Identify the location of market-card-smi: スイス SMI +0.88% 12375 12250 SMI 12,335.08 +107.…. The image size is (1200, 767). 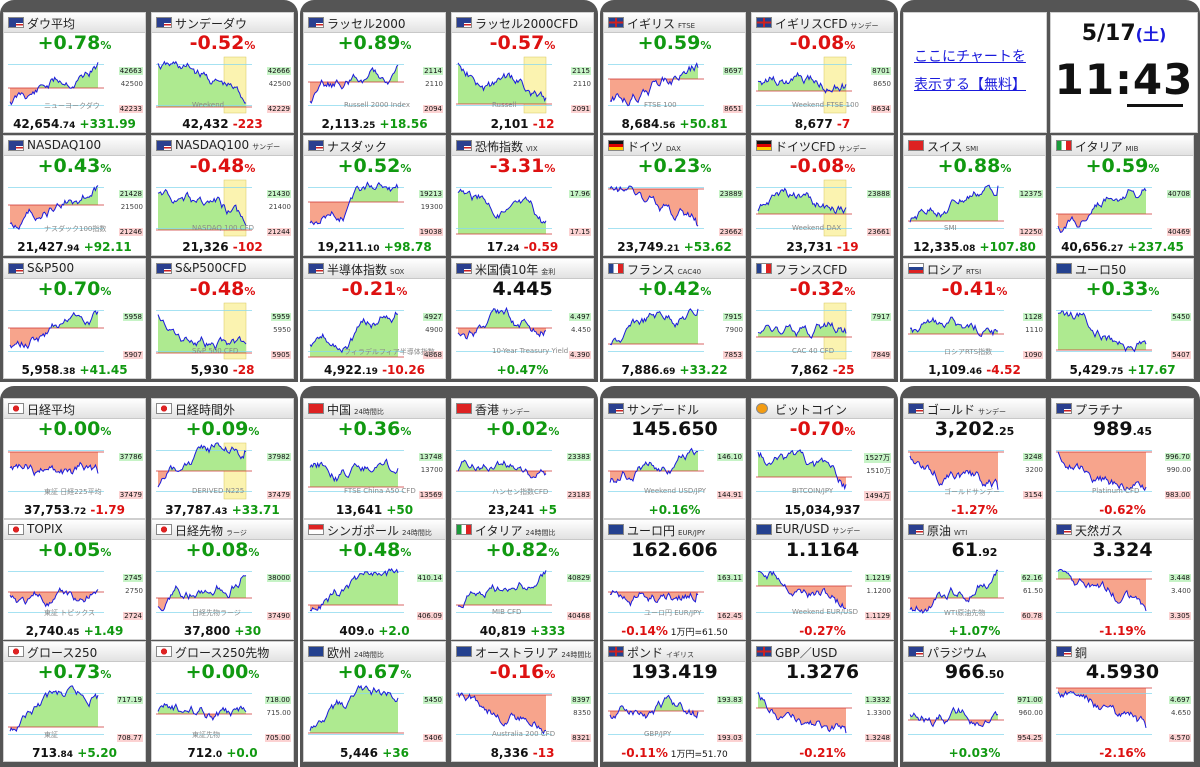
(974, 195).